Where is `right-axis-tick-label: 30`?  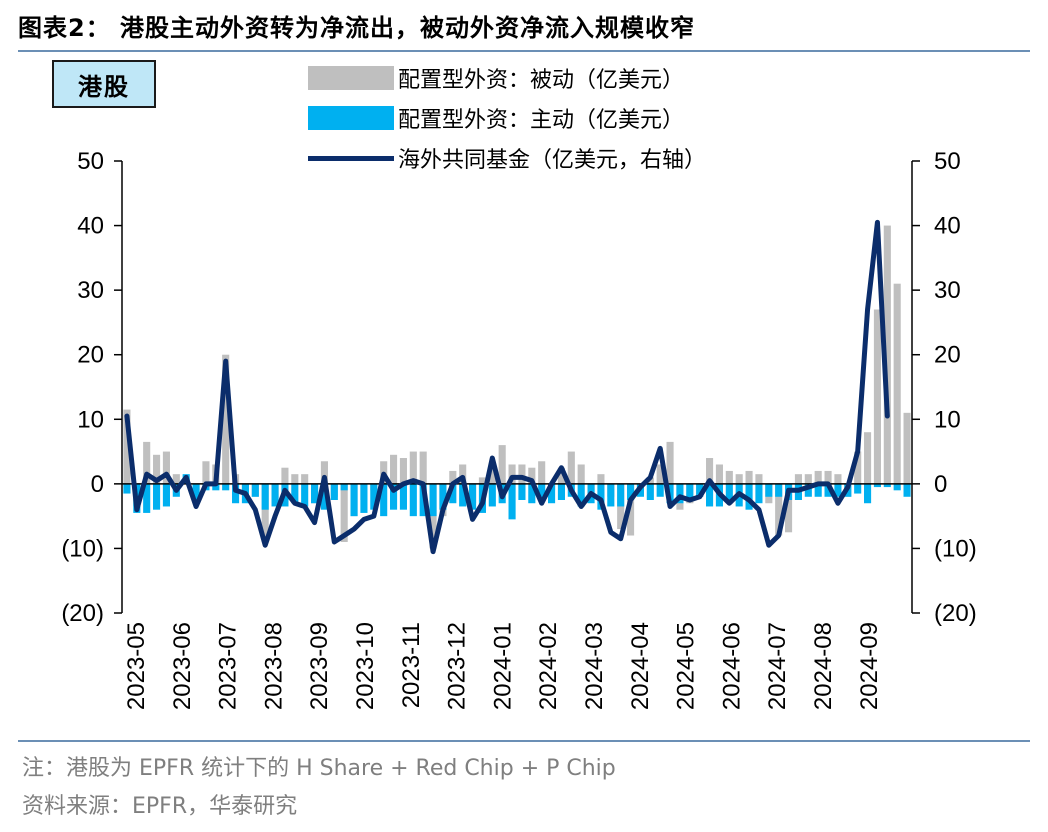
right-axis-tick-label: 30 is located at coordinates (947, 290).